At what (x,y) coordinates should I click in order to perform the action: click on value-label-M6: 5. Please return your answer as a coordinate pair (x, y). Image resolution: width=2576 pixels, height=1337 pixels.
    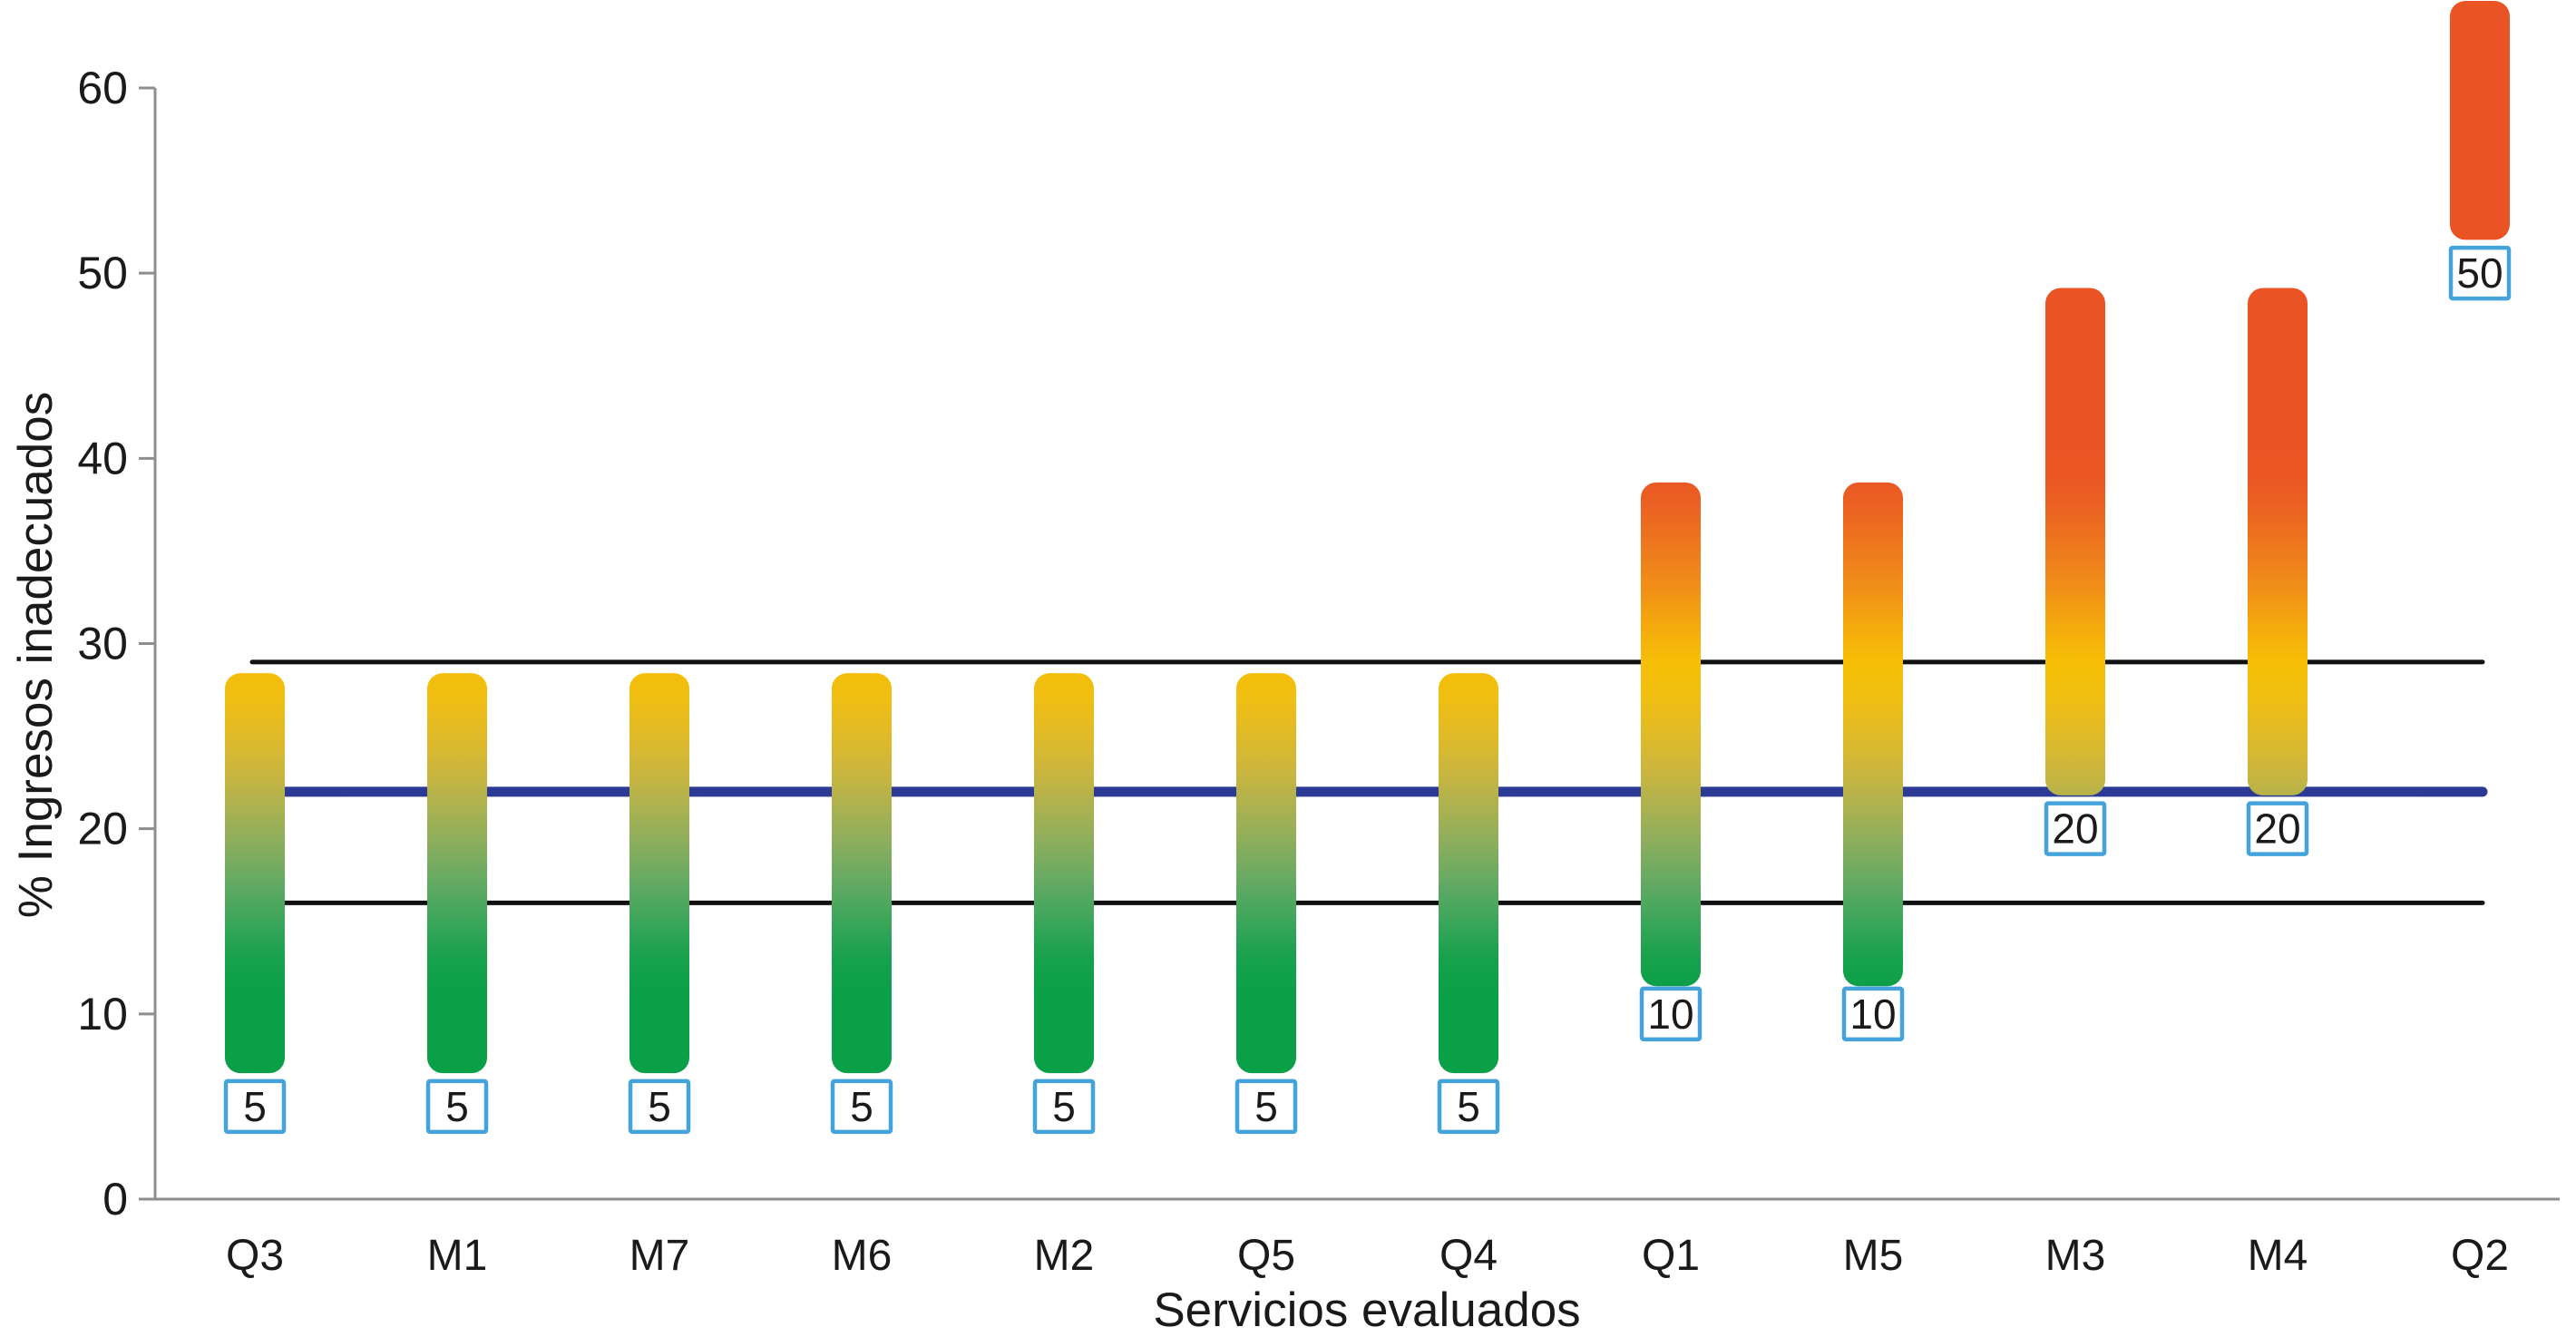
    Looking at the image, I should click on (861, 1106).